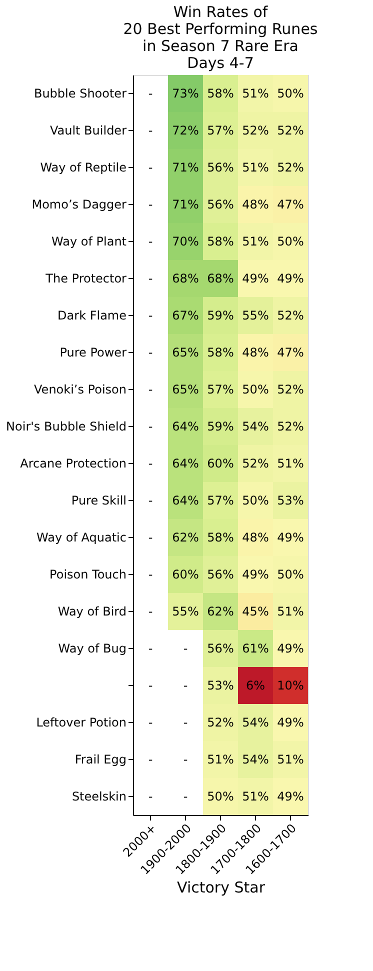 This screenshot has width=373, height=971. Describe the element at coordinates (255, 649) in the screenshot. I see `data-label: 61%` at that location.